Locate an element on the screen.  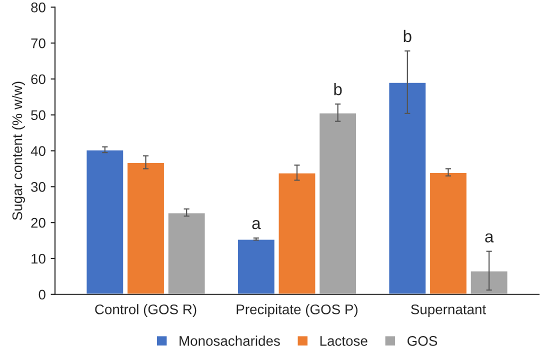
y-tick-label: 70 is located at coordinates (38, 43).